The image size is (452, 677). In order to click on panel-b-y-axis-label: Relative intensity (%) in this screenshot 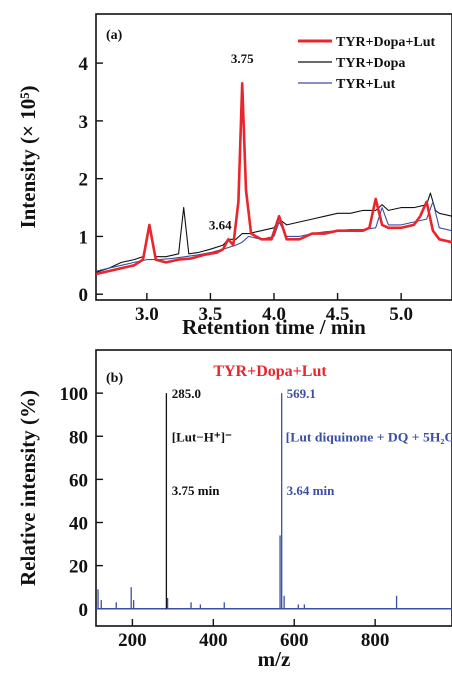, I will do `click(28, 488)`.